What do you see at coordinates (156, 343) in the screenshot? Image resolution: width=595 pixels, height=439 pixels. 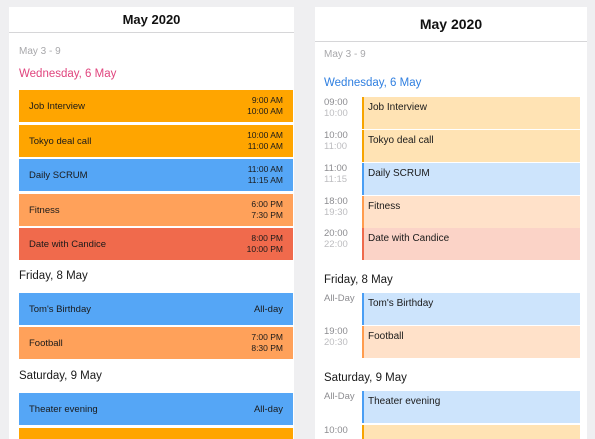 I see `event-football: Football 7:00 PM 8:30 PM` at bounding box center [156, 343].